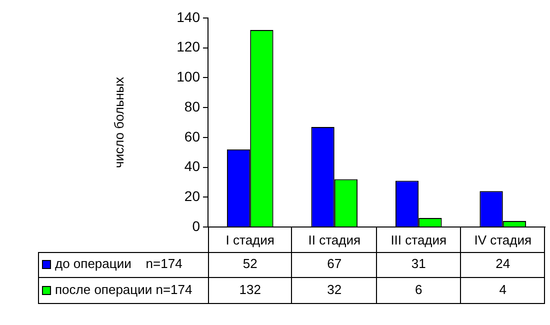 This screenshot has width=550, height=325. I want to click on y-axis-title: число больных, so click(118, 122).